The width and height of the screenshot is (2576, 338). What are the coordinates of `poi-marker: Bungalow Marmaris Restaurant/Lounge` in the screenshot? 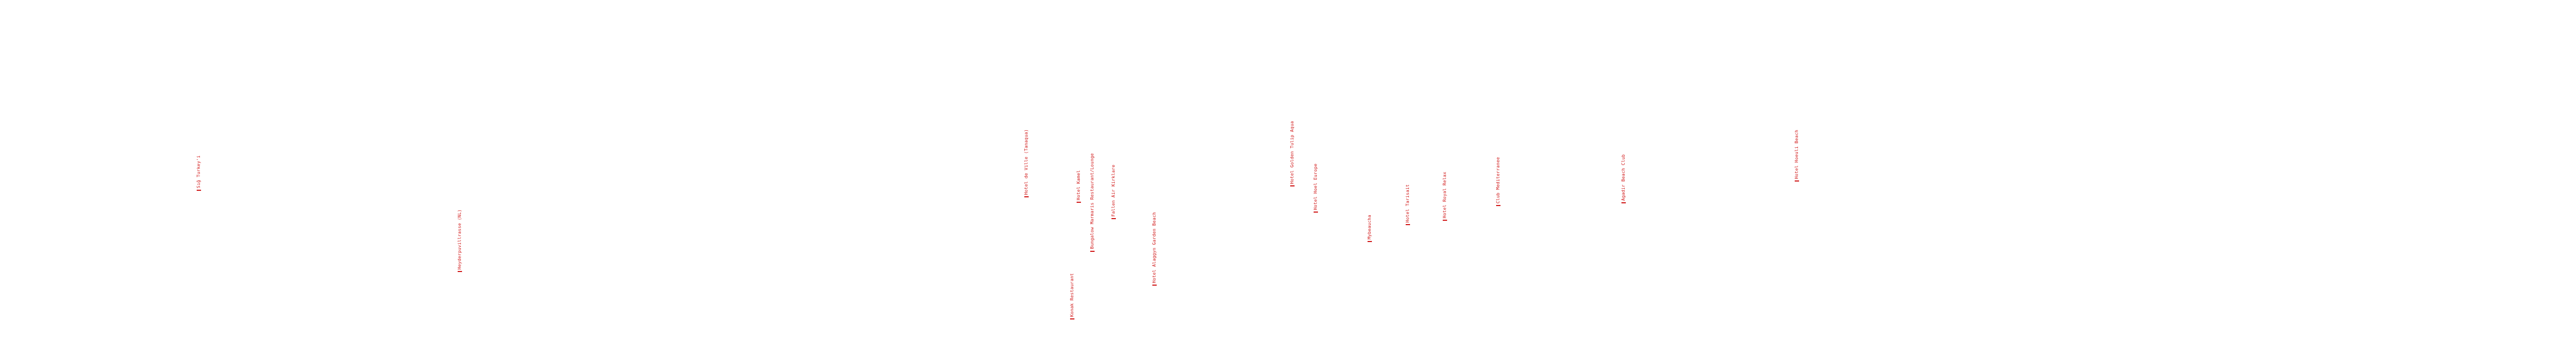 It's located at (1092, 202).